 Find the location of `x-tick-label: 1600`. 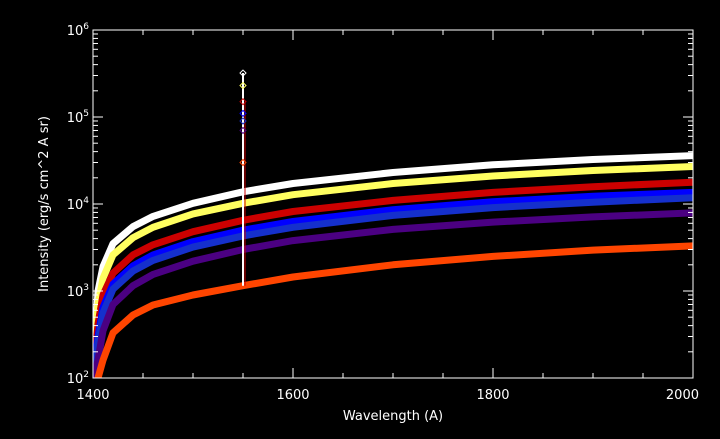

x-tick-label: 1600 is located at coordinates (292, 395).